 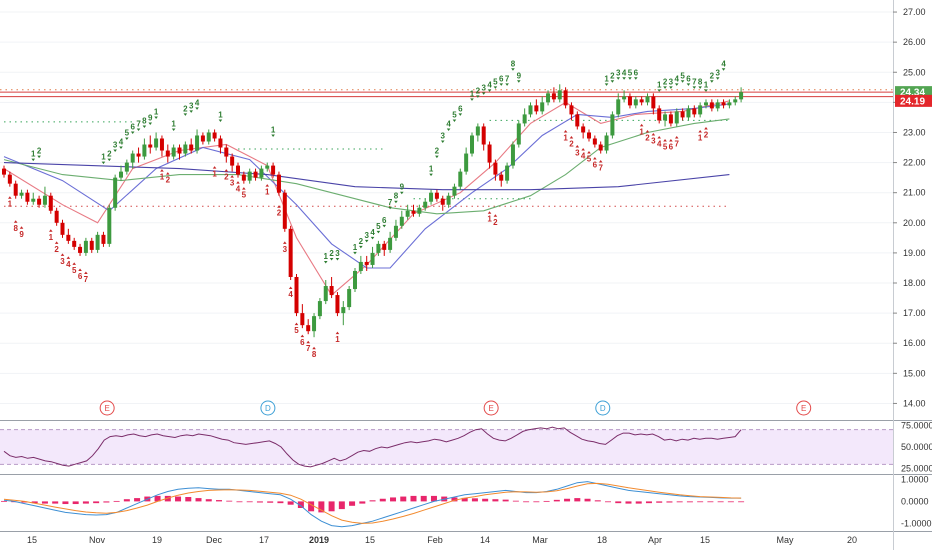 What do you see at coordinates (914, 343) in the screenshot?
I see `price-tick-label: 16.00` at bounding box center [914, 343].